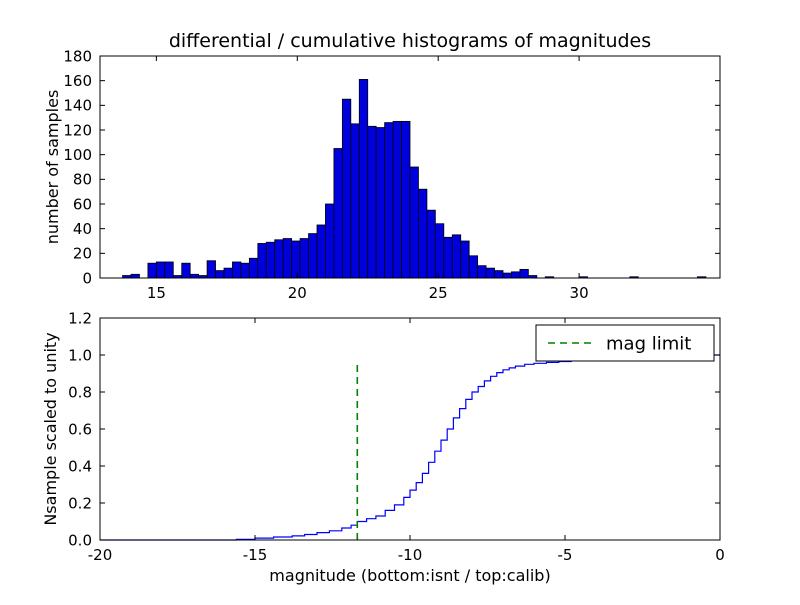 The width and height of the screenshot is (800, 605). What do you see at coordinates (565, 555) in the screenshot?
I see `x-tick-label: -5` at bounding box center [565, 555].